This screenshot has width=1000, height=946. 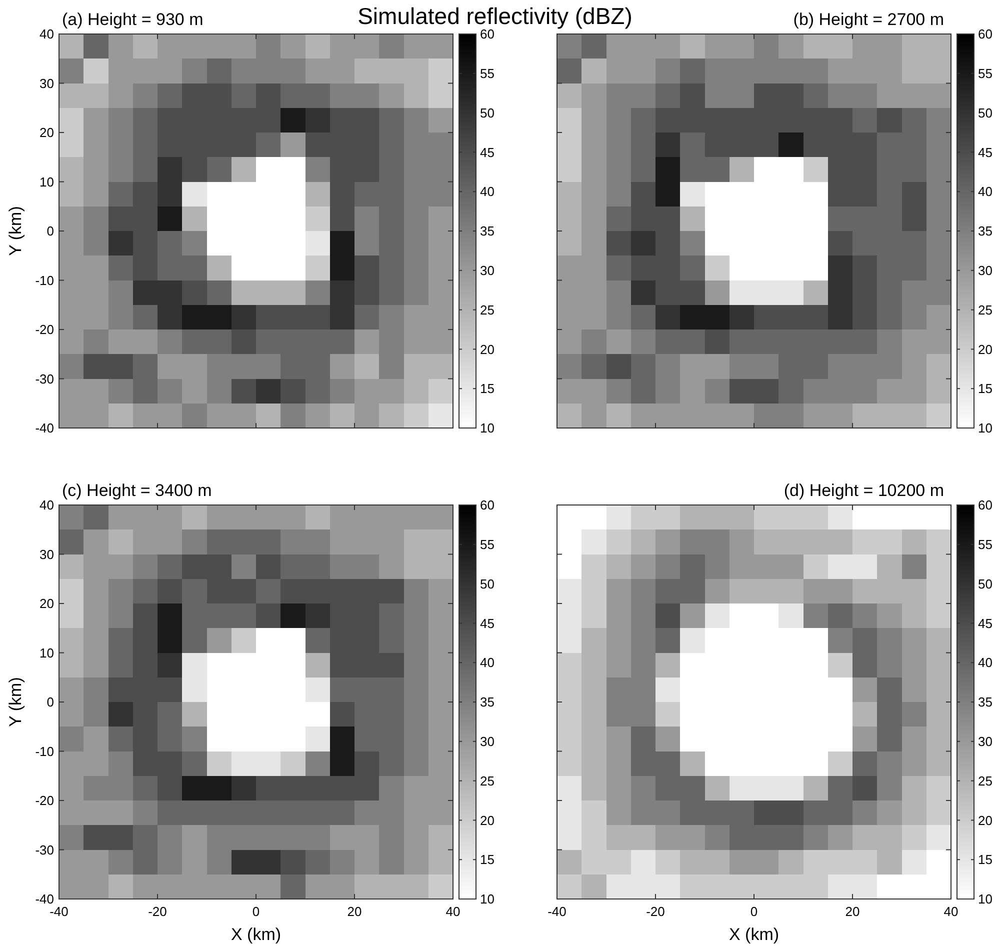 What do you see at coordinates (557, 911) in the screenshot?
I see `x-tick-label: -40` at bounding box center [557, 911].